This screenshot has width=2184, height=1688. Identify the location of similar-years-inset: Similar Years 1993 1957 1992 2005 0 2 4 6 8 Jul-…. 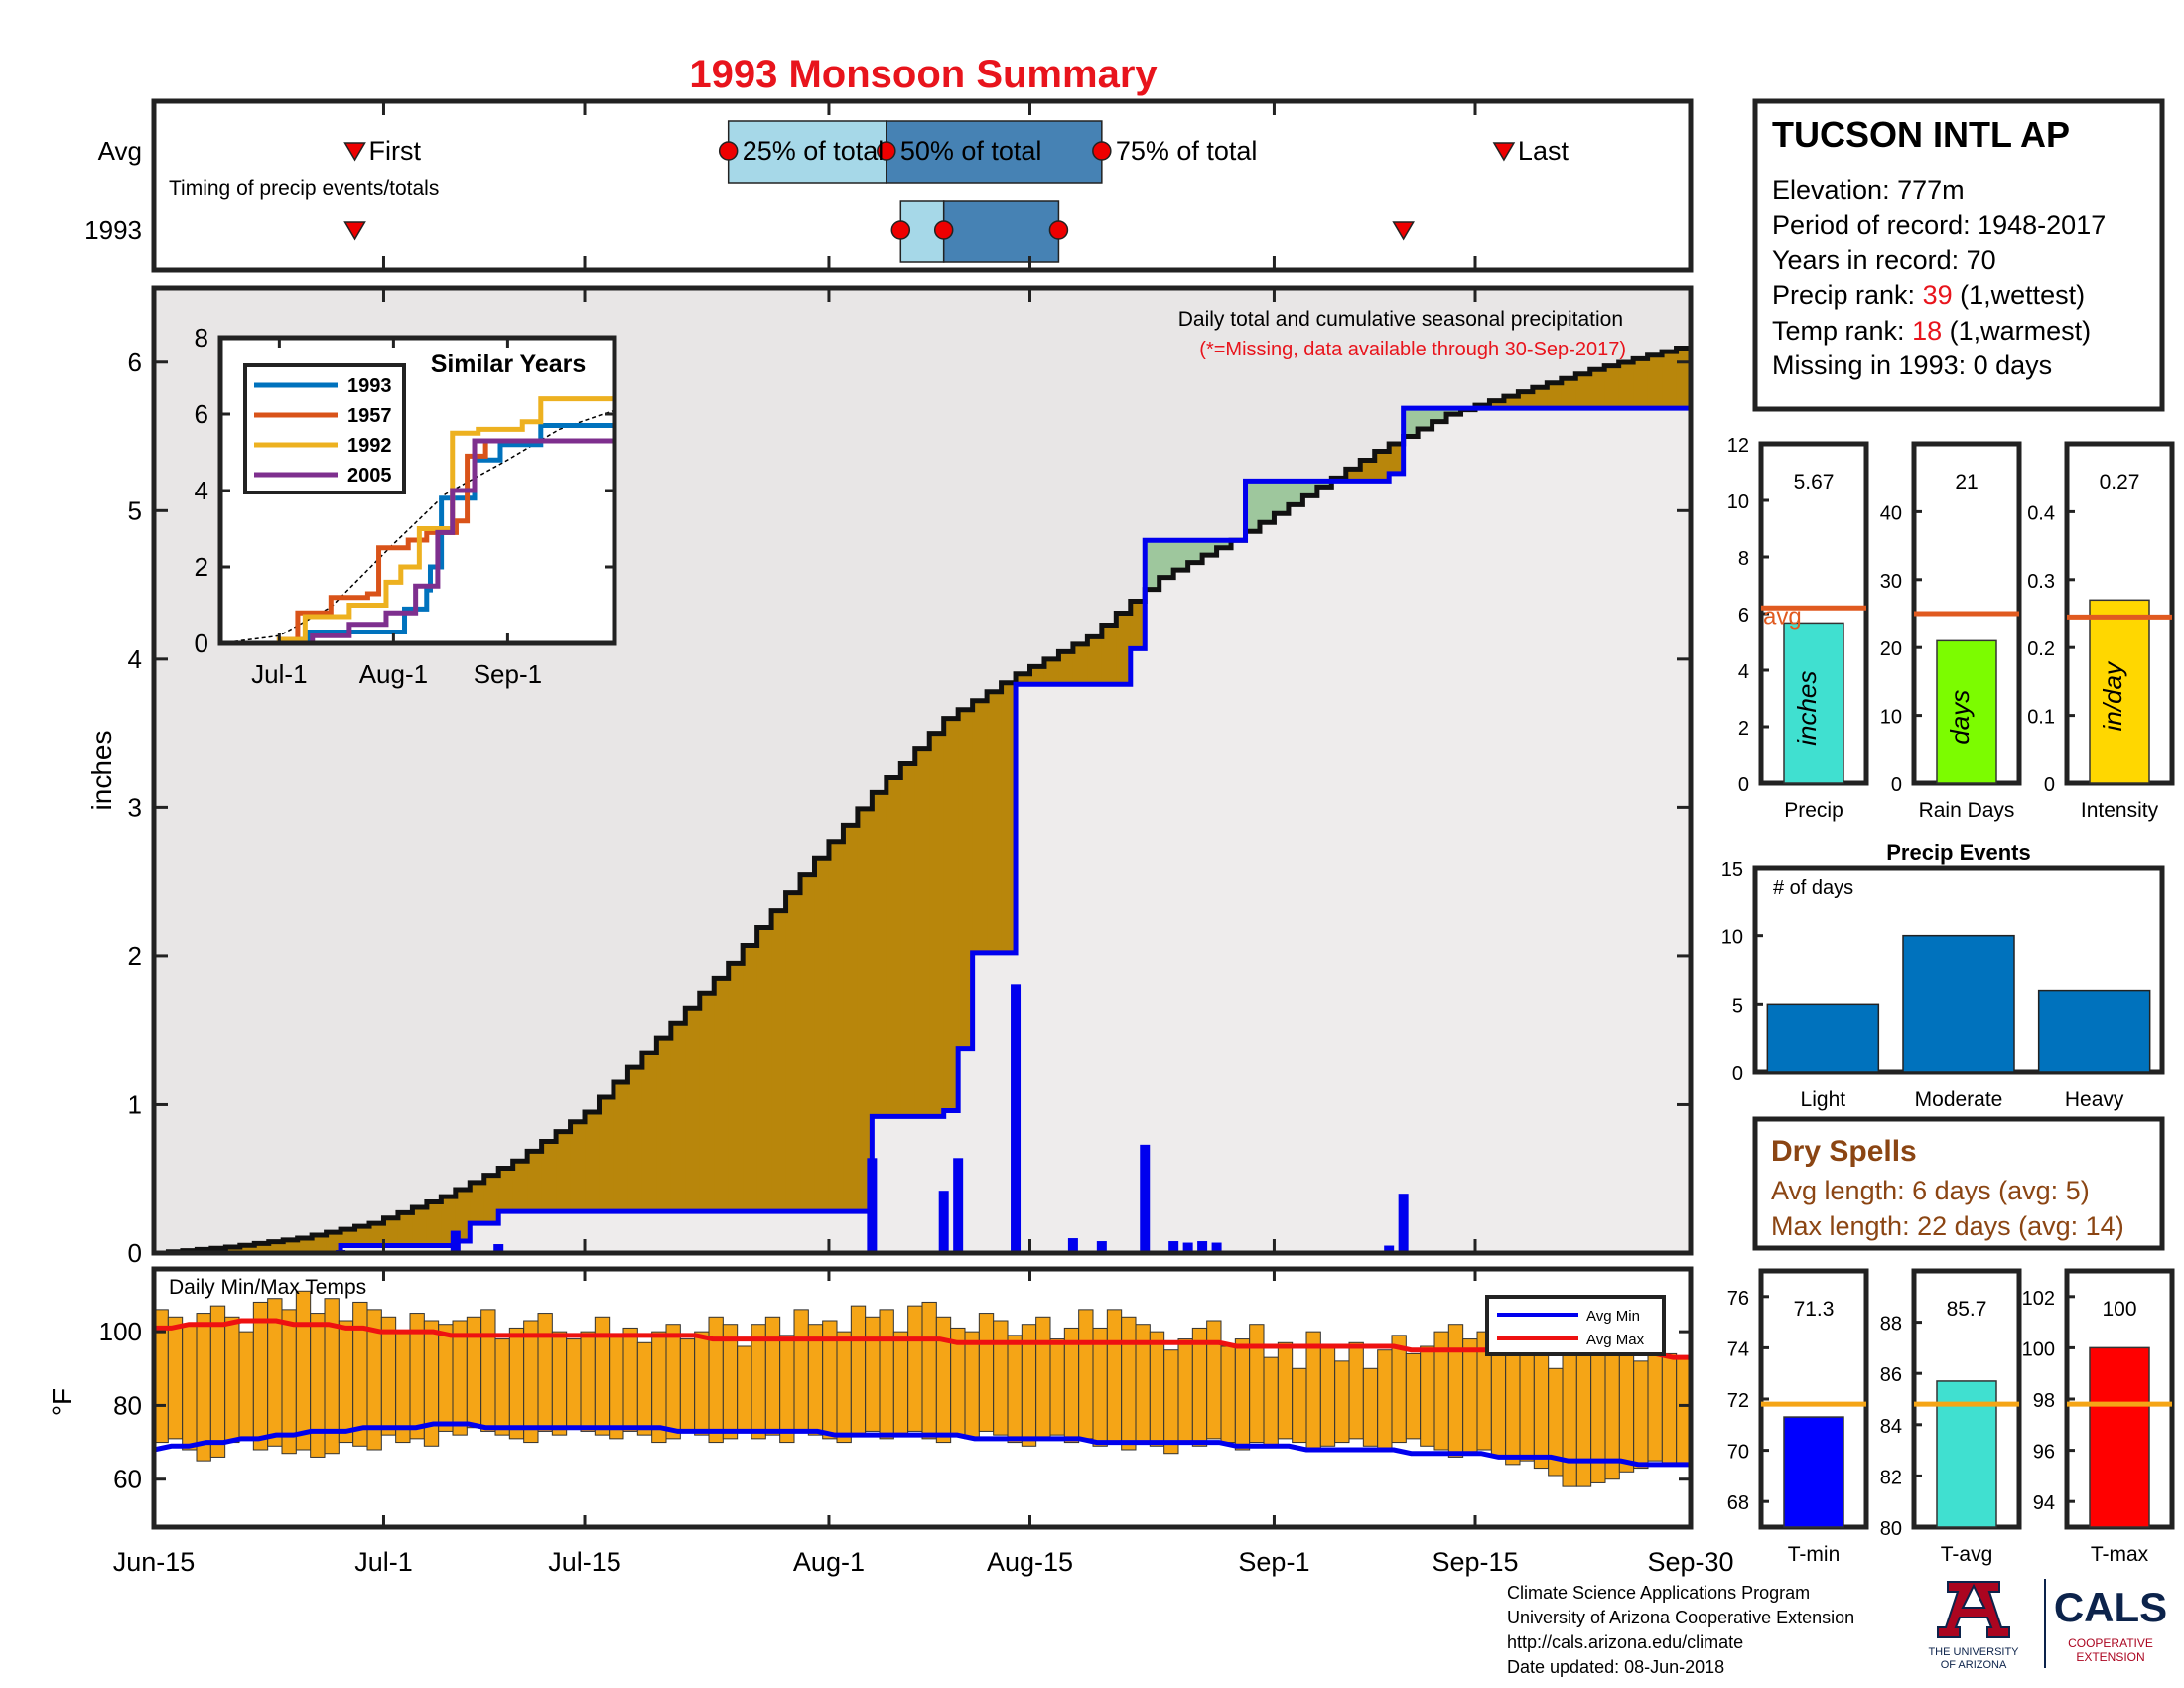
(406, 506).